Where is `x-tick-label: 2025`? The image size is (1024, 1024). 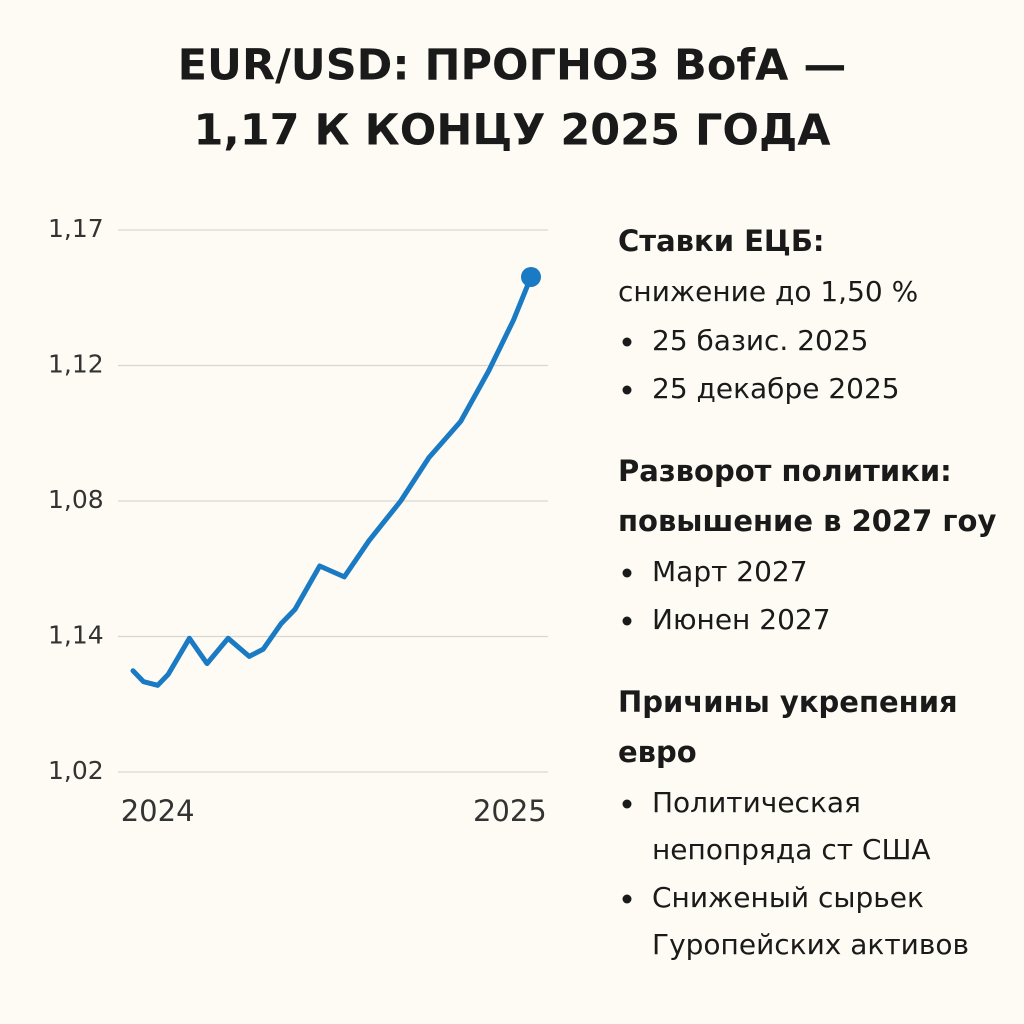 x-tick-label: 2025 is located at coordinates (510, 811).